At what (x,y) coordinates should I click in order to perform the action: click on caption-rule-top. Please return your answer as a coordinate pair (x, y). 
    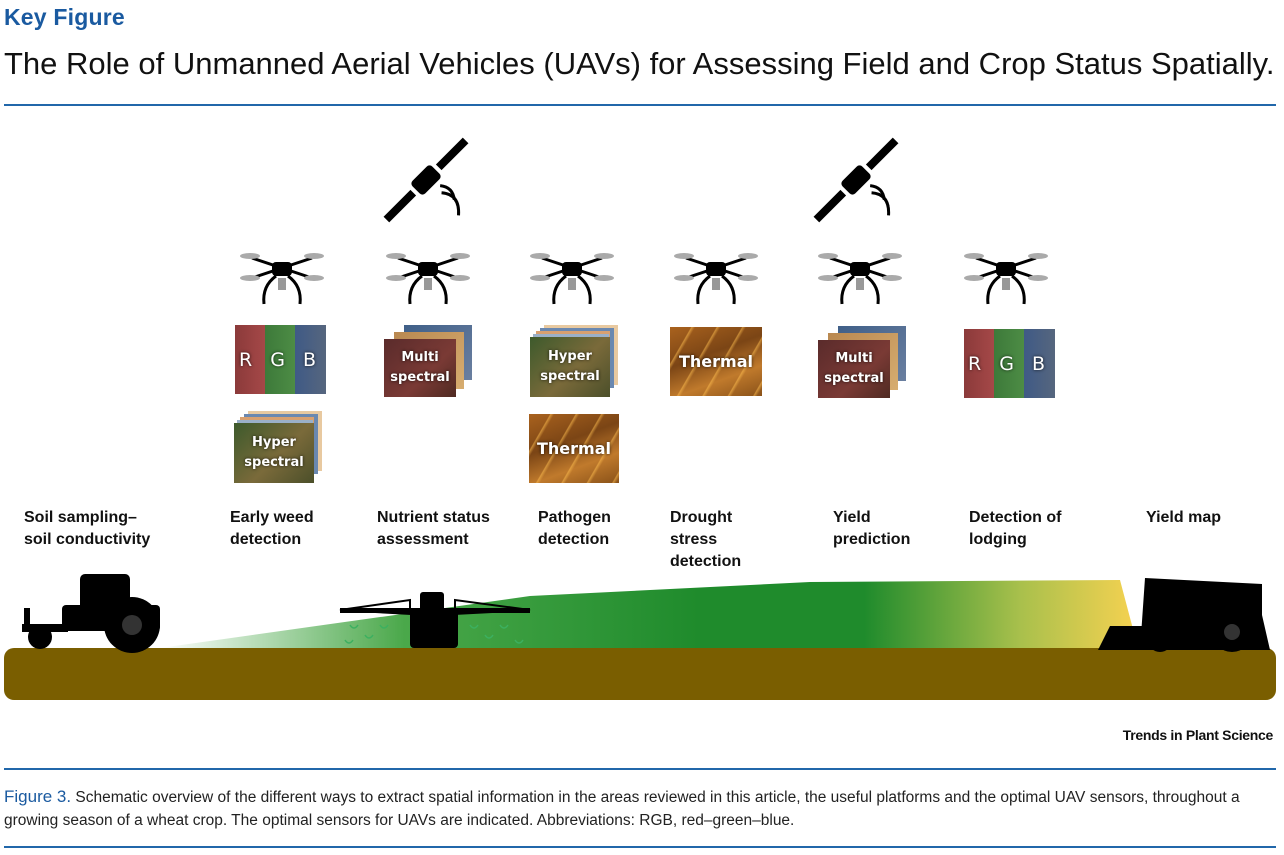
    Looking at the image, I should click on (640, 769).